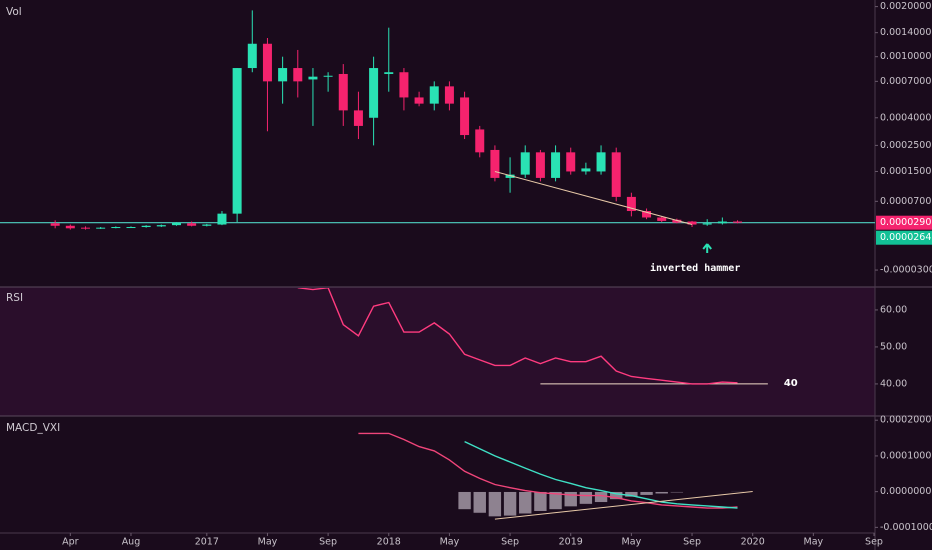 The height and width of the screenshot is (550, 932). Describe the element at coordinates (707, 248) in the screenshot. I see `annotation-arrow` at that location.